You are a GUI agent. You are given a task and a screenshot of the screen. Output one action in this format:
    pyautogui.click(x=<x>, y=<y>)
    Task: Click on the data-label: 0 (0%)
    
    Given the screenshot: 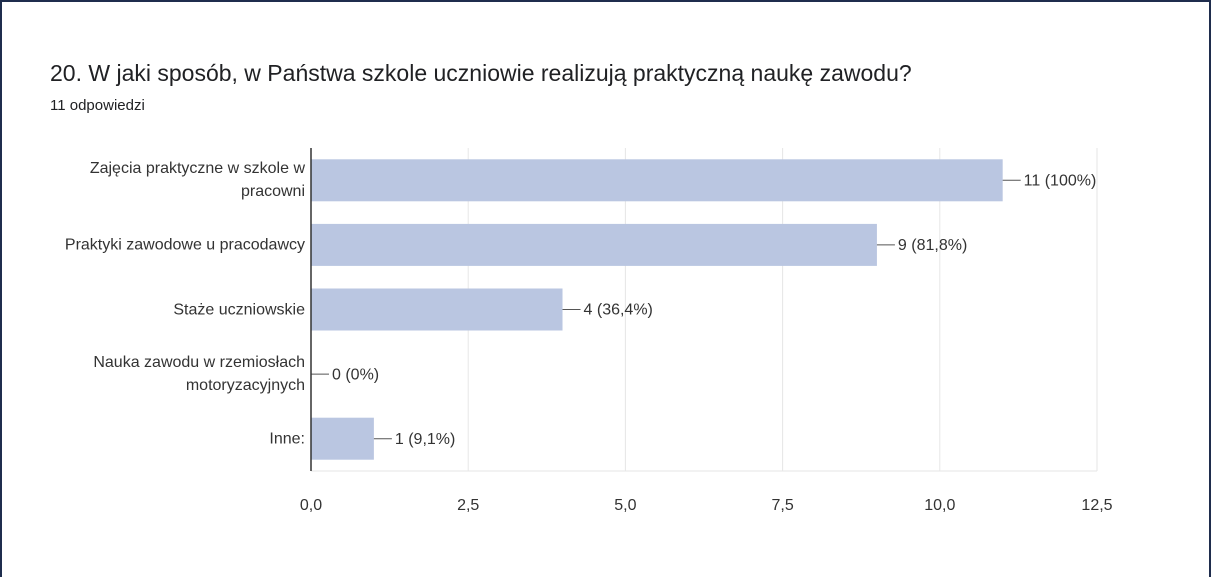 What is the action you would take?
    pyautogui.click(x=355, y=374)
    